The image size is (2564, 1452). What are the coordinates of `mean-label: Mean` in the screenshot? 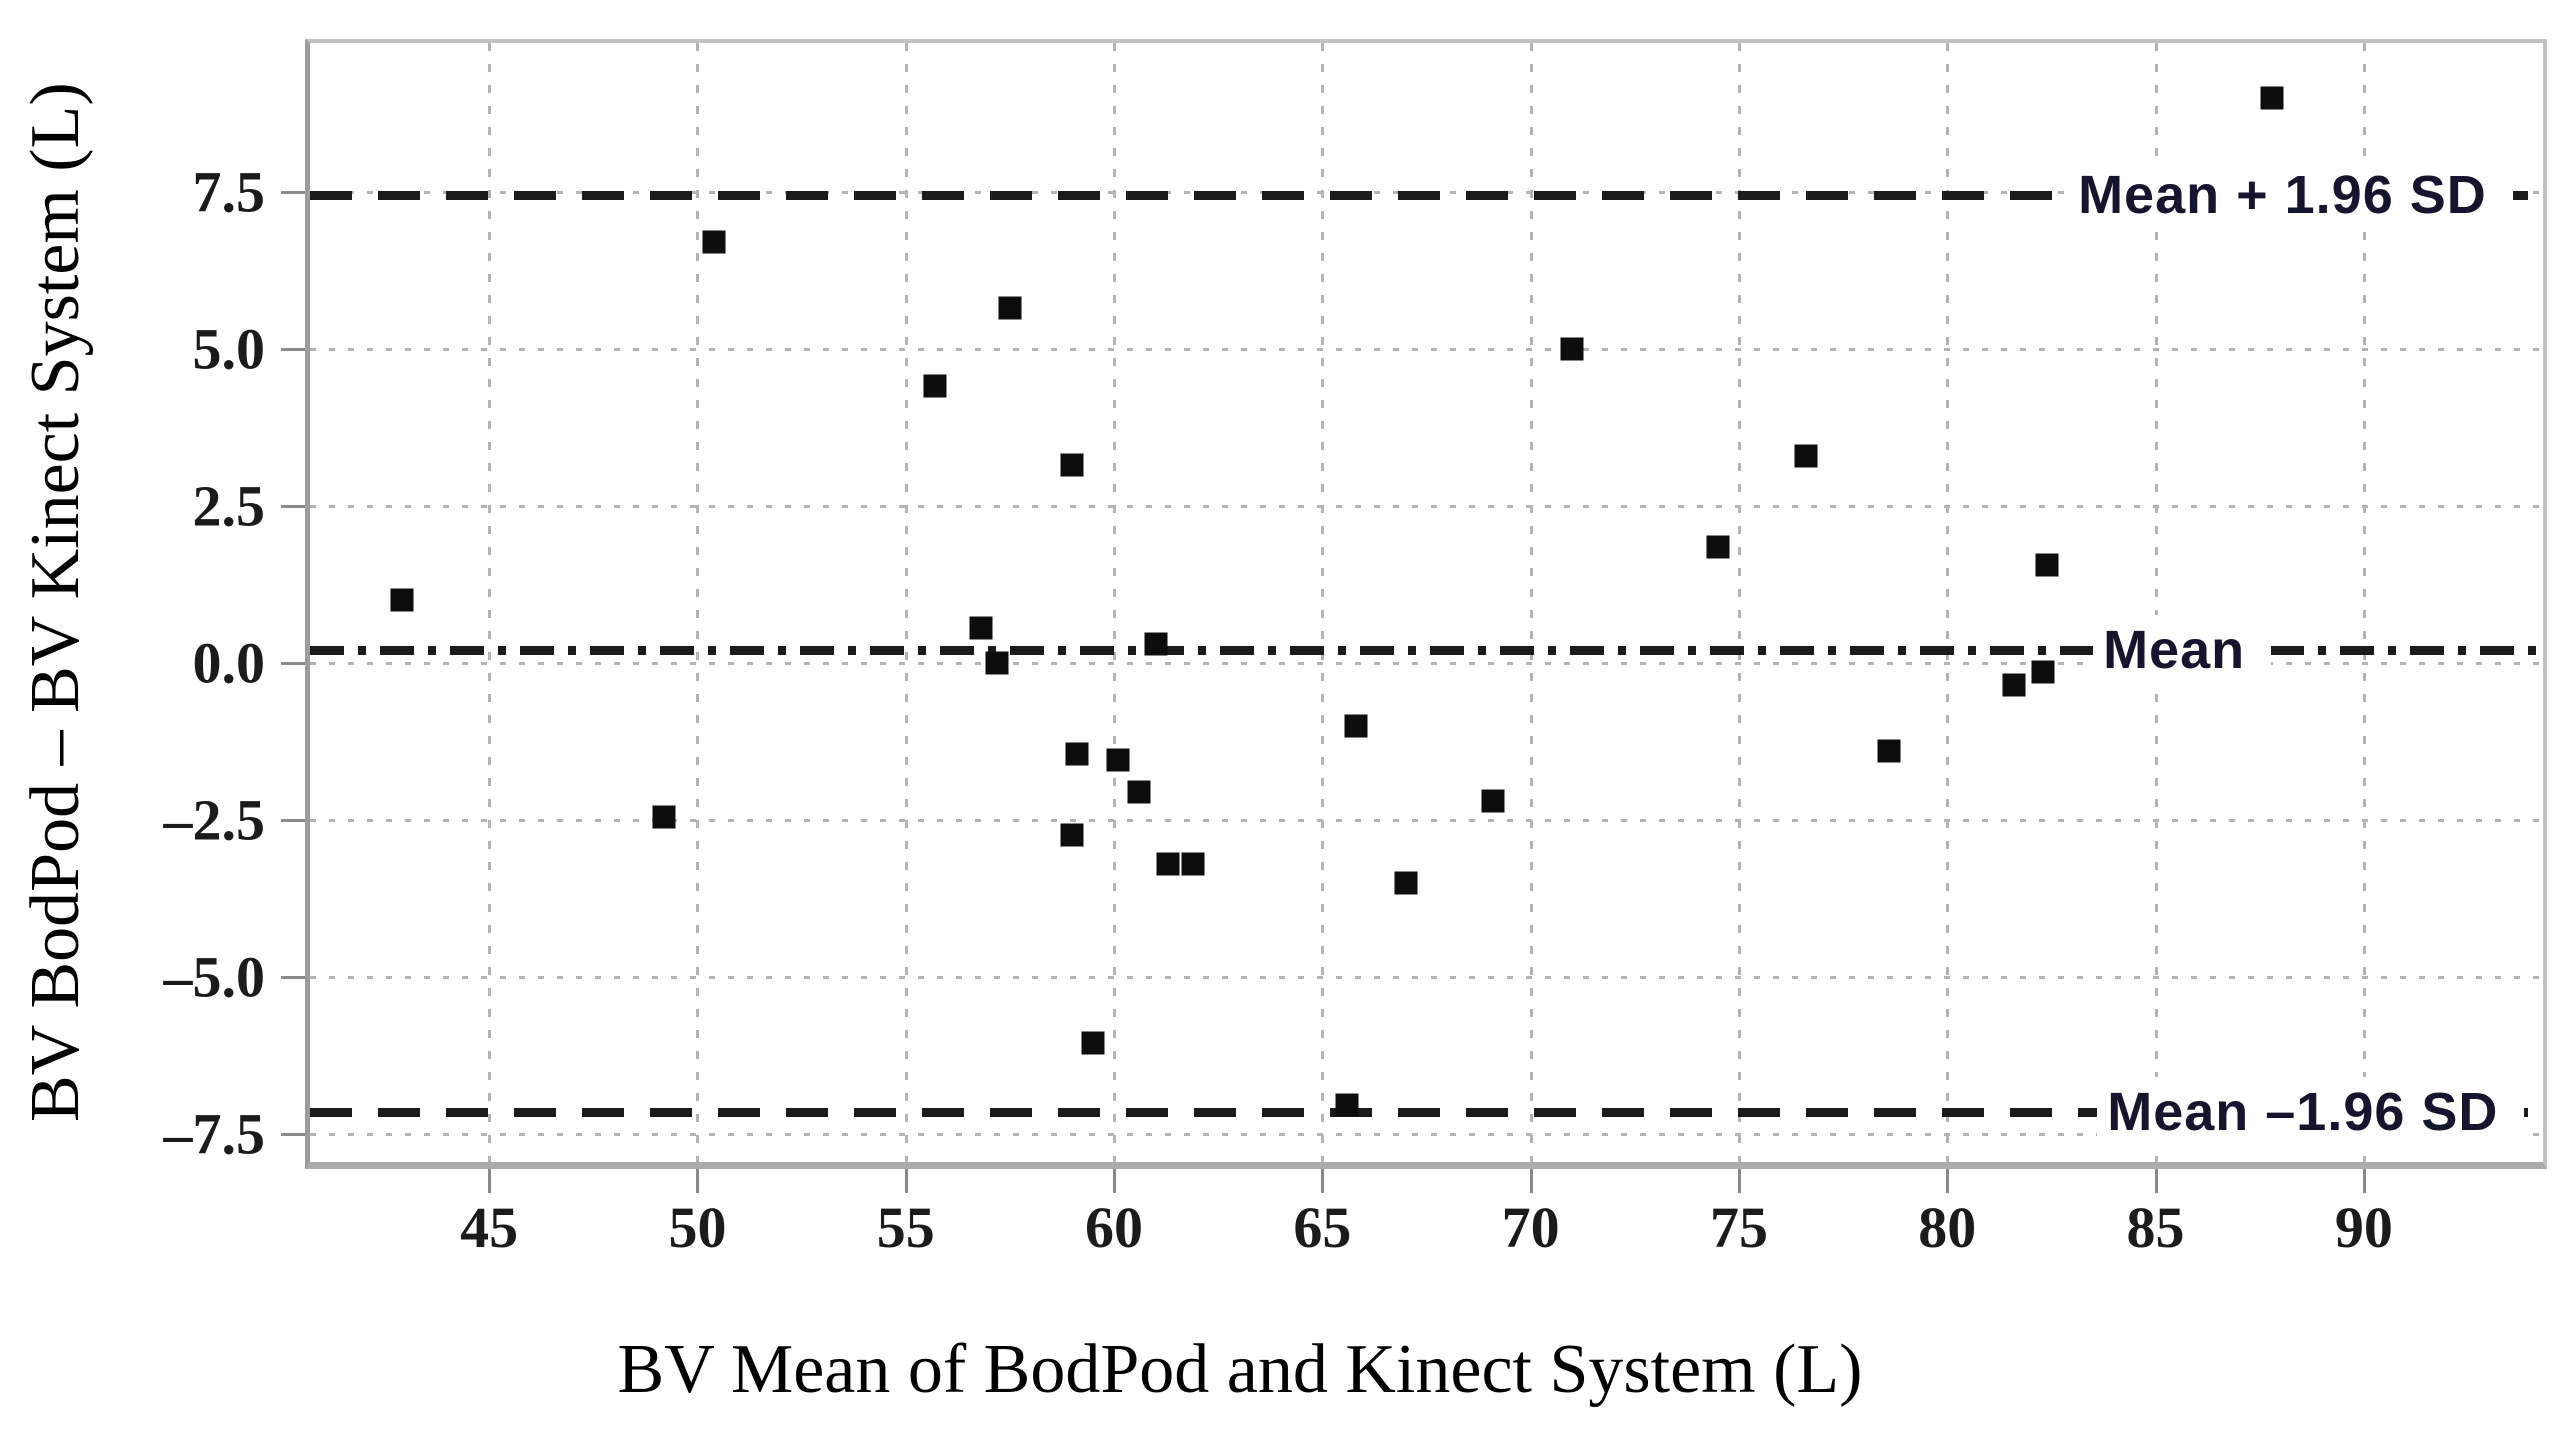 It's located at (2182, 650).